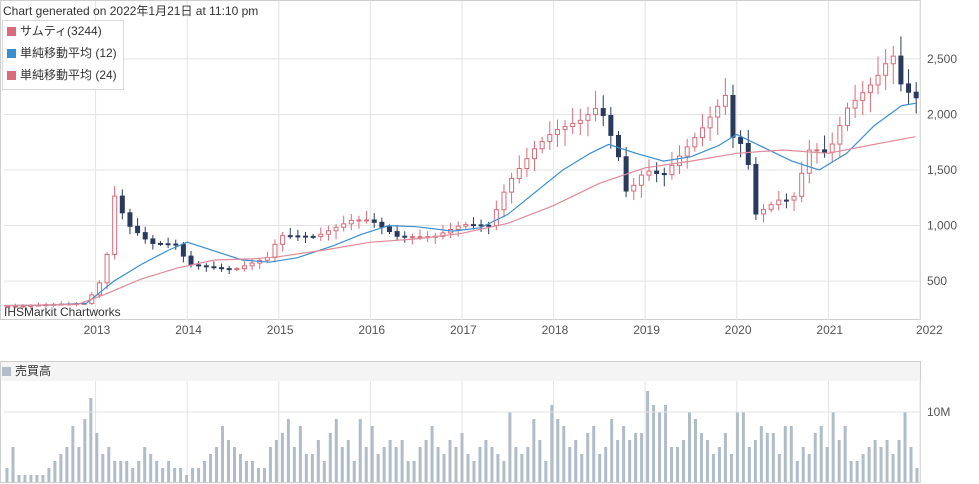 This screenshot has height=484, width=979. What do you see at coordinates (555, 330) in the screenshot?
I see `x-tick-label: 2018` at bounding box center [555, 330].